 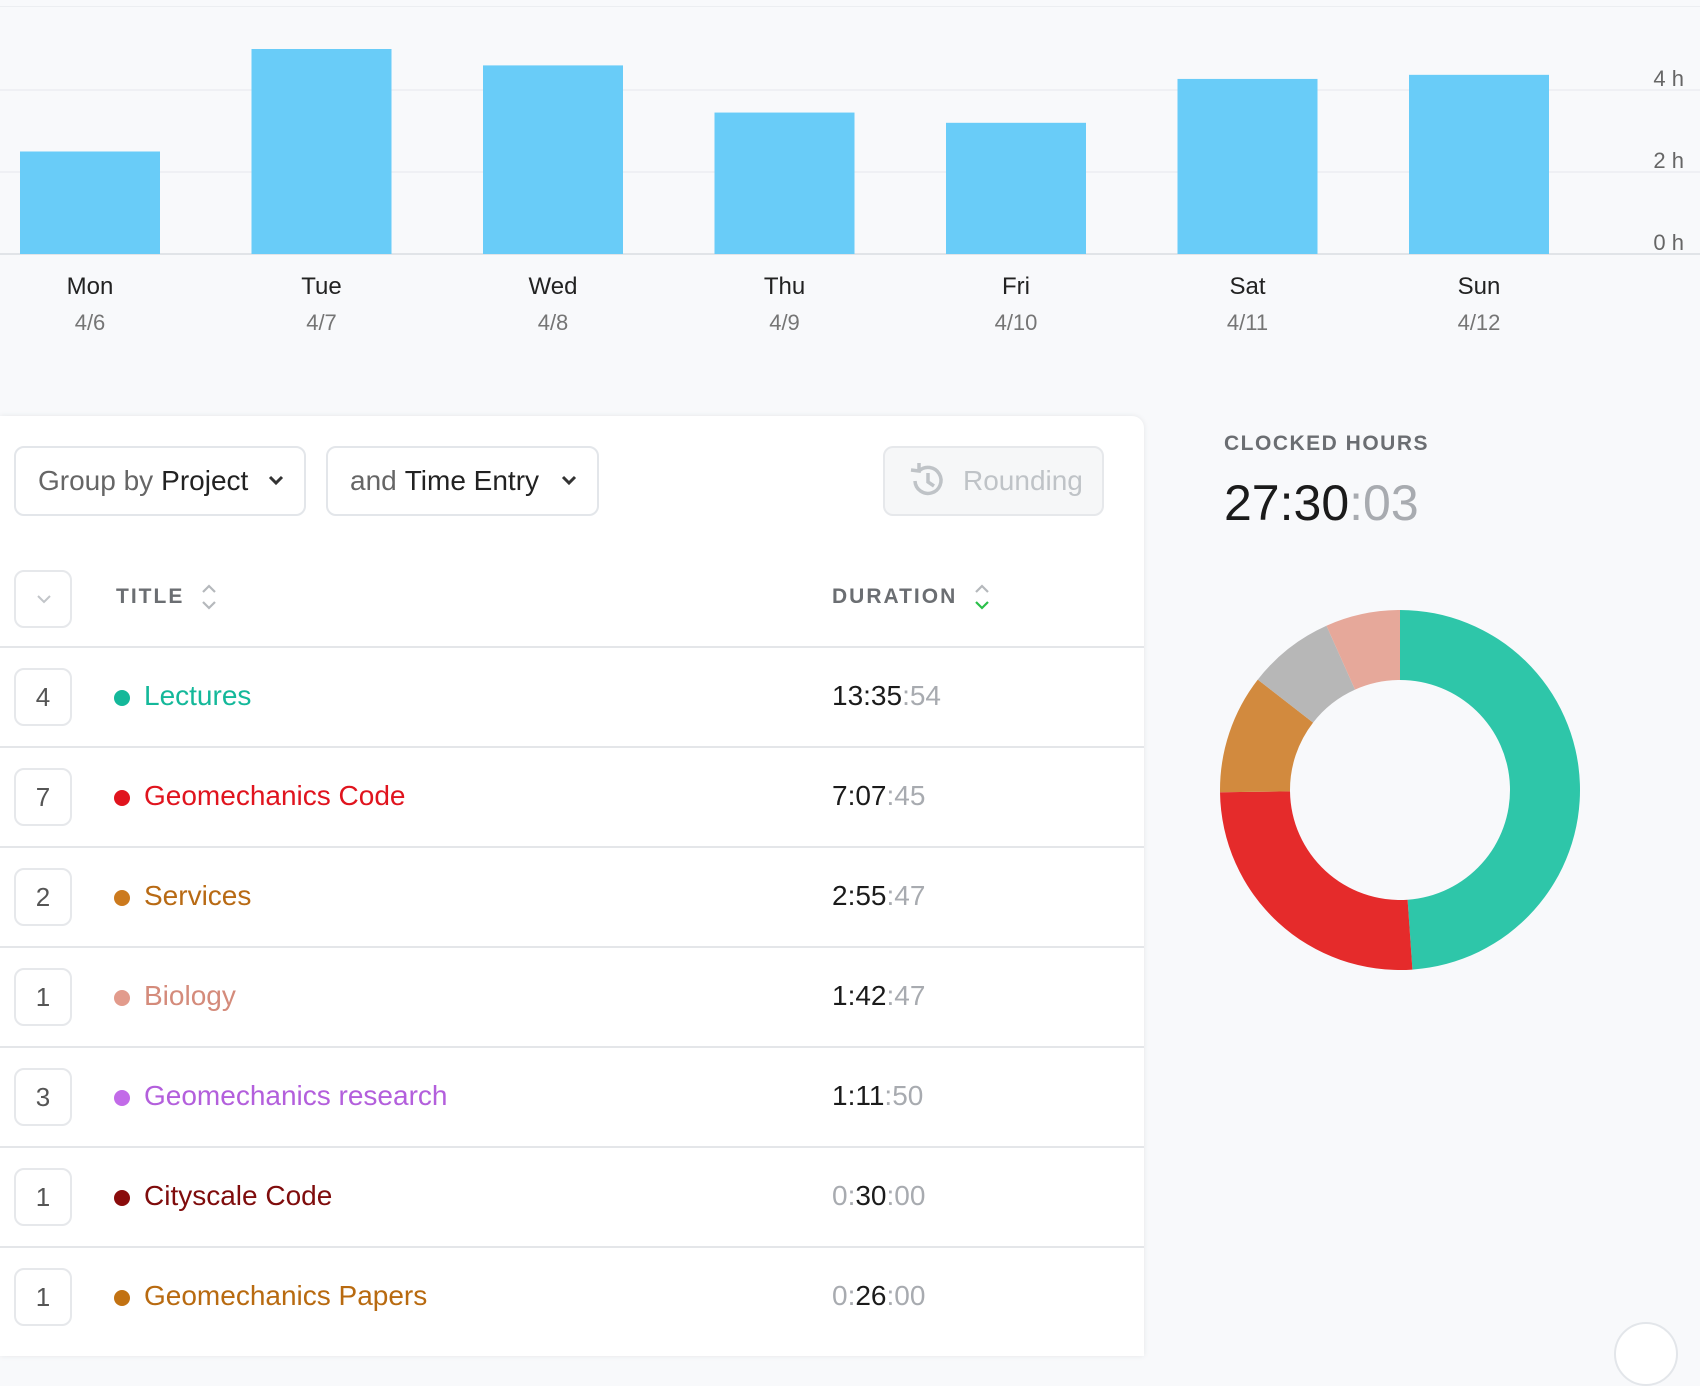 I want to click on x-tick-day: Thu, so click(x=784, y=286).